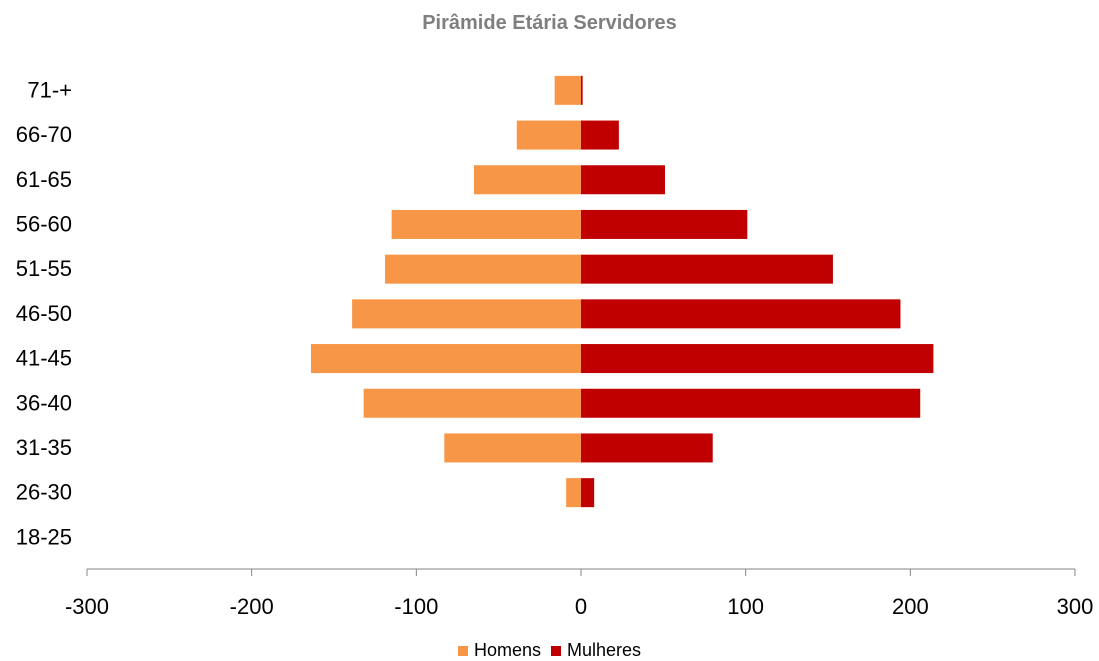 The width and height of the screenshot is (1099, 661). What do you see at coordinates (745, 606) in the screenshot?
I see `x-tick-label: 100` at bounding box center [745, 606].